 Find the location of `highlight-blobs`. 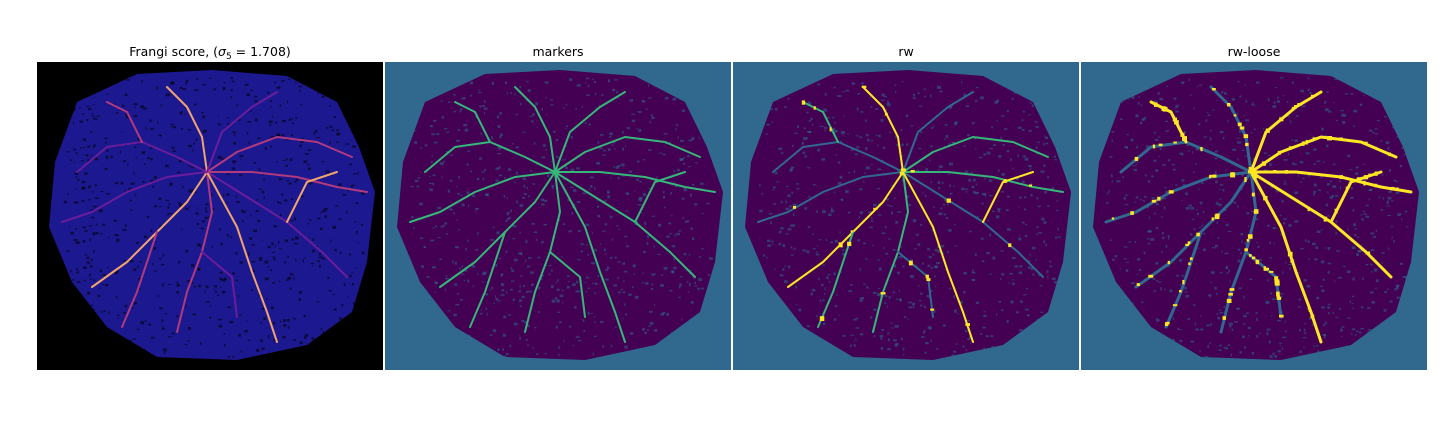

highlight-blobs is located at coordinates (912, 205).